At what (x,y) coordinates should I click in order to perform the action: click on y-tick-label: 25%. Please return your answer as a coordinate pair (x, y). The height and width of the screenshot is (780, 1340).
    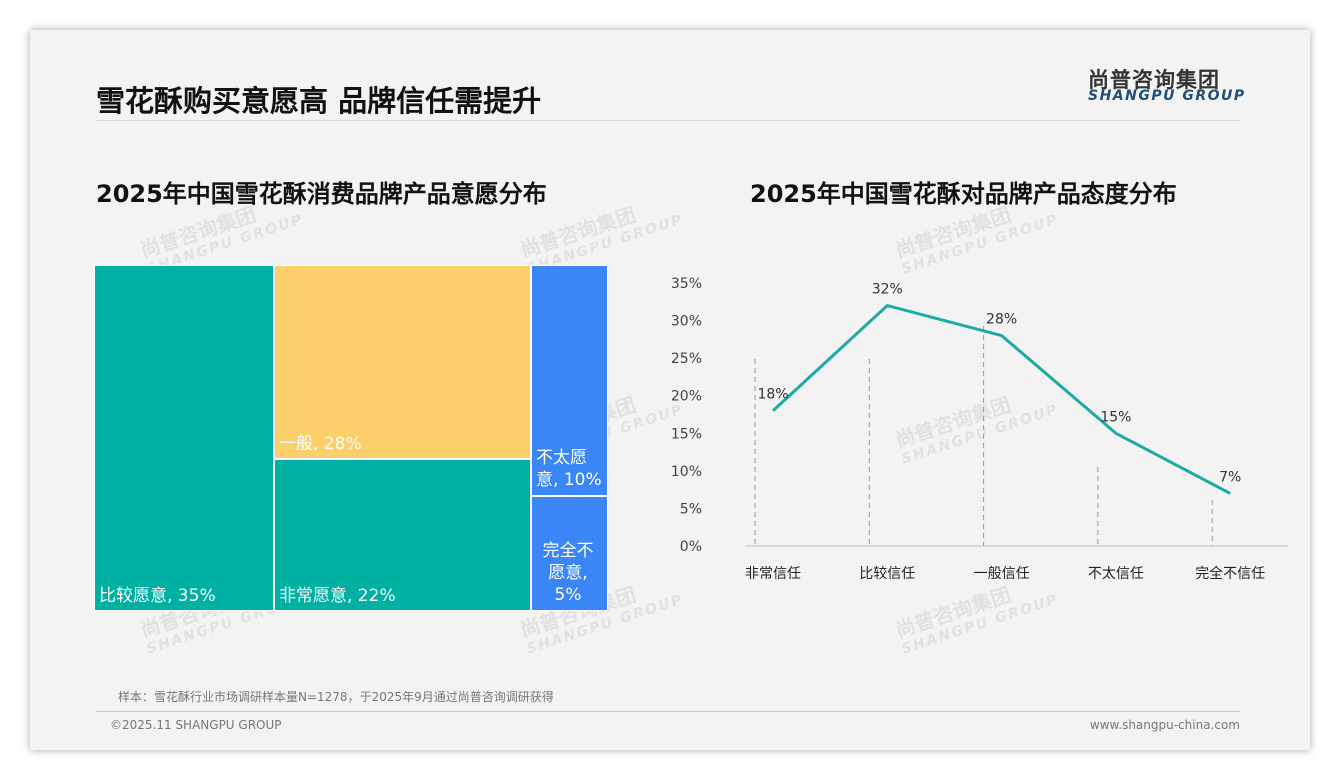
    Looking at the image, I should click on (686, 359).